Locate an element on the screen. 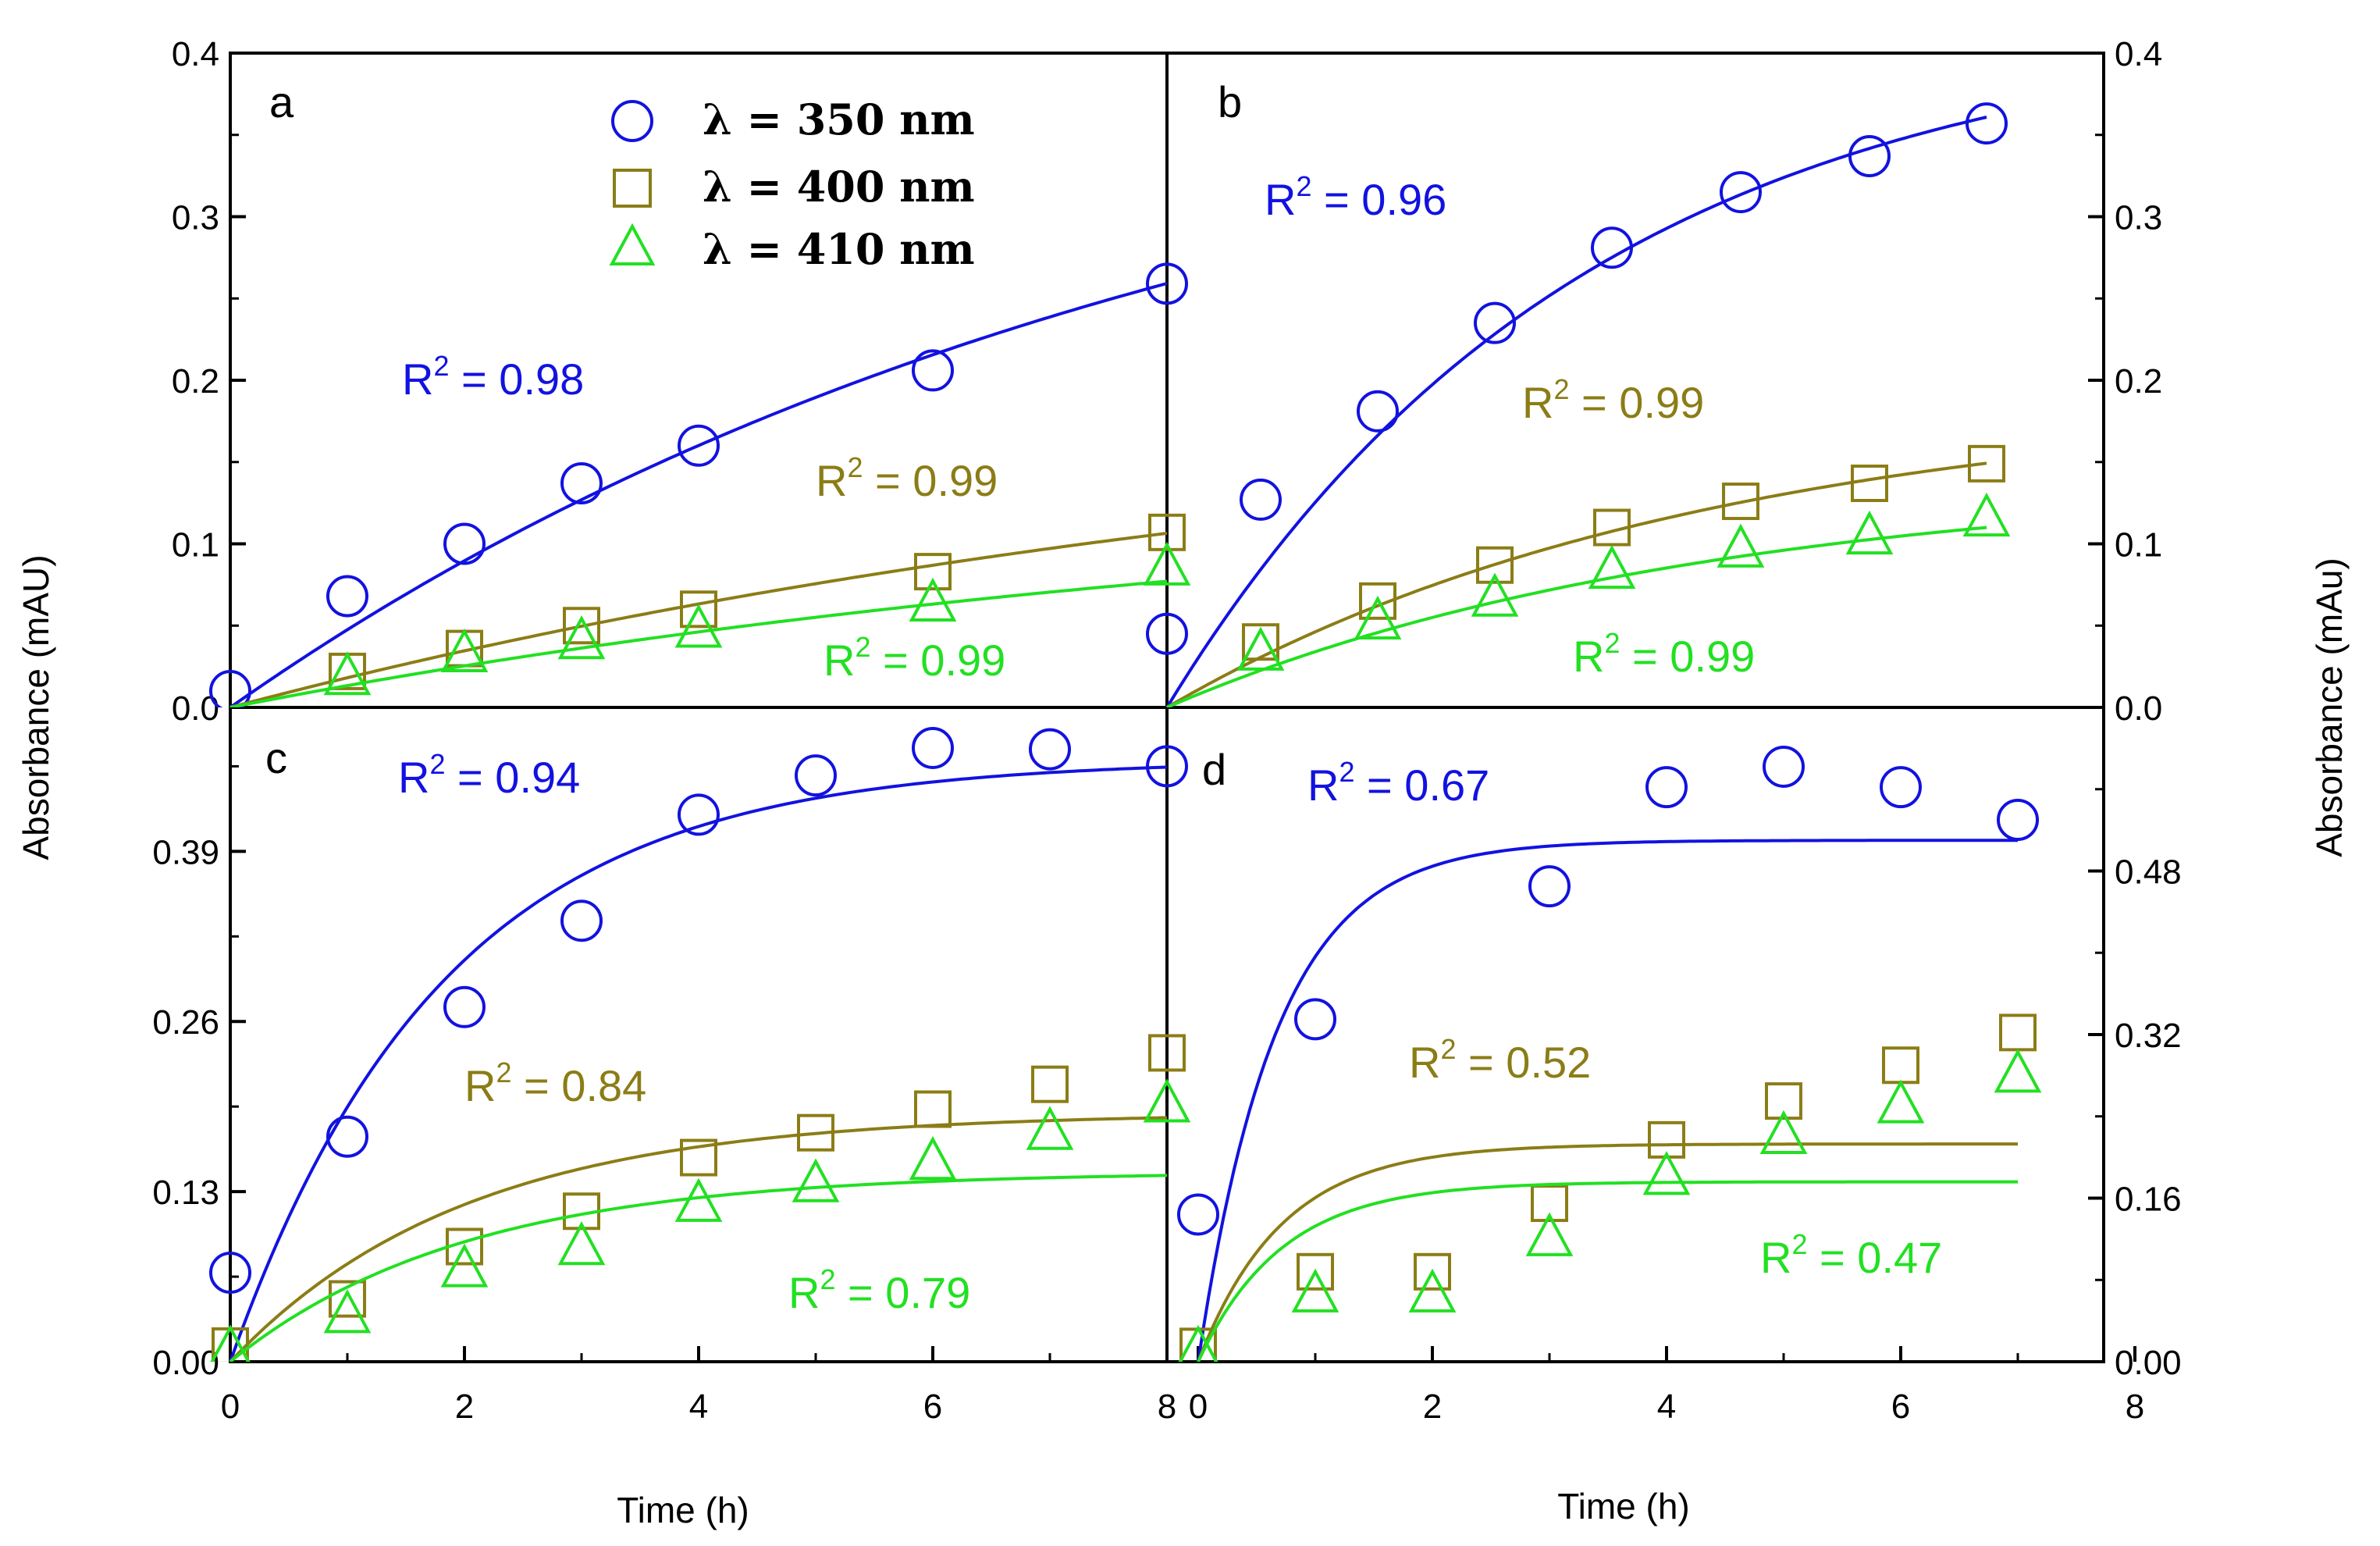 Image resolution: width=2380 pixels, height=1546 pixels. panel-d-content is located at coordinates (1609, 1053).